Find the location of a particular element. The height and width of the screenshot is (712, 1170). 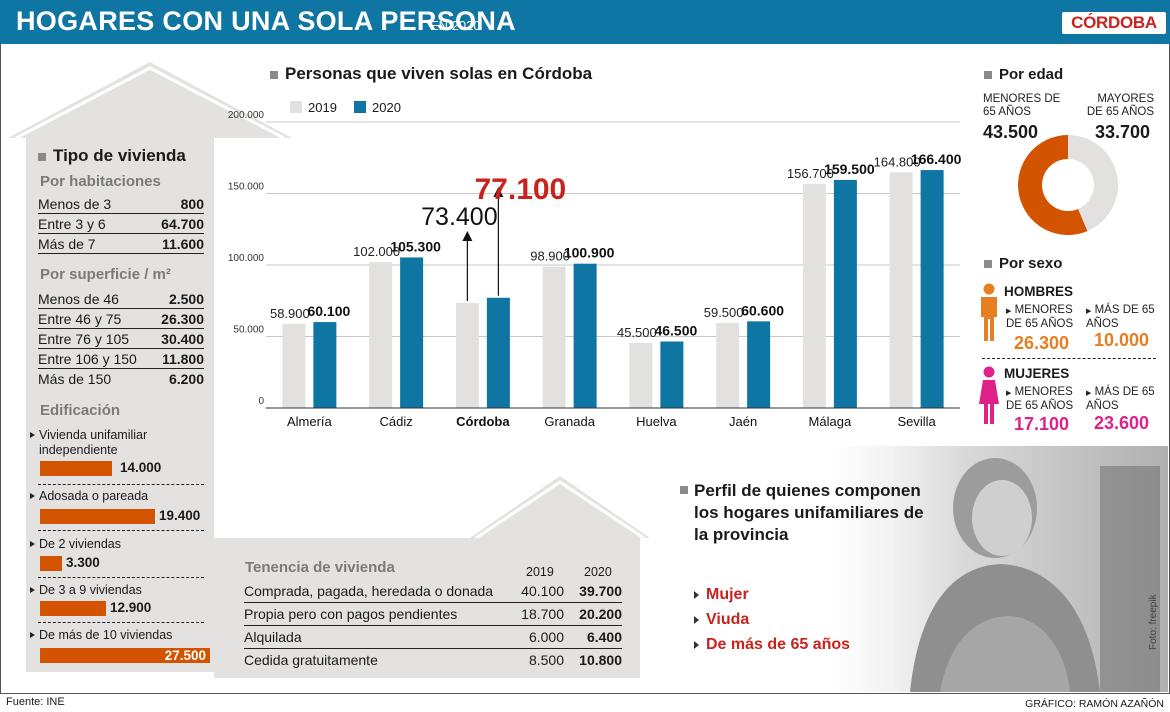

newspaper-logo: CÓRDOBA is located at coordinates (1114, 23).